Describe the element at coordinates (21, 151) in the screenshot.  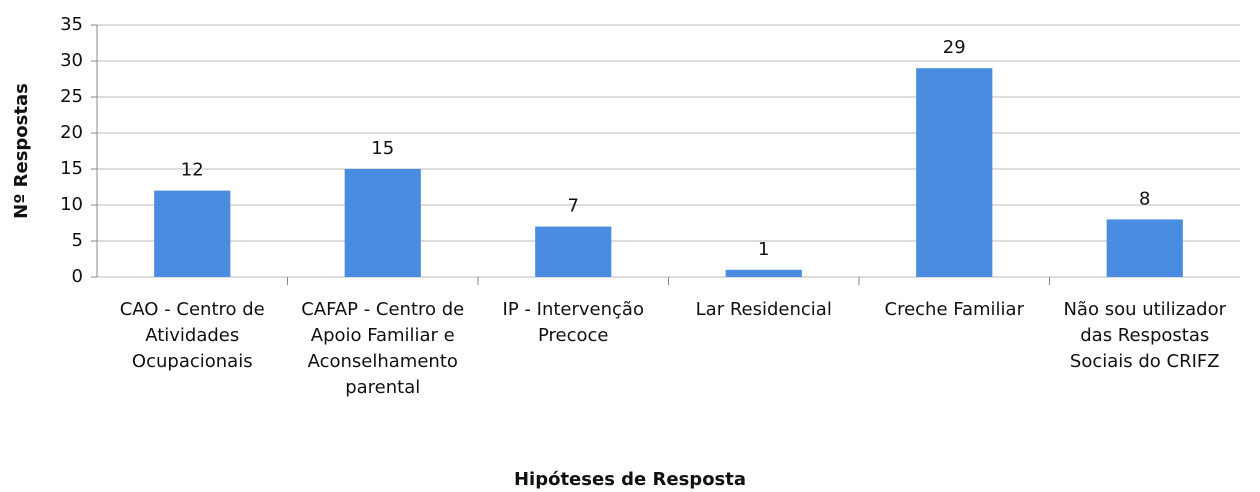
I see `y-axis-title: Nº Respostas` at that location.